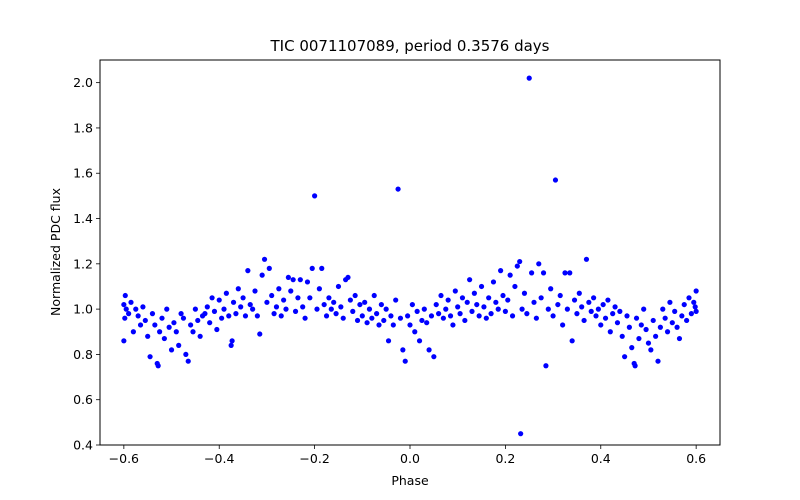 The height and width of the screenshot is (500, 800). What do you see at coordinates (83, 82) in the screenshot?
I see `y-tick-label: 2.0` at bounding box center [83, 82].